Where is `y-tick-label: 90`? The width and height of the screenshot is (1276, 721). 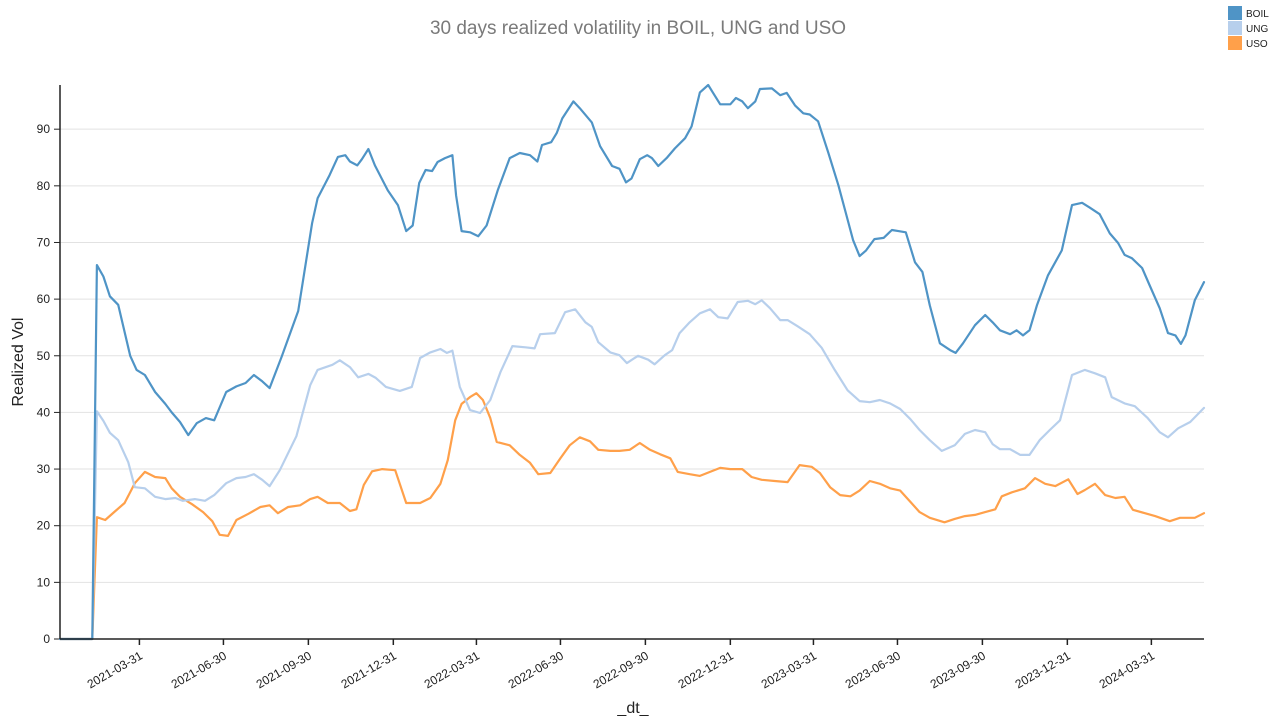 y-tick-label: 90 is located at coordinates (44, 129).